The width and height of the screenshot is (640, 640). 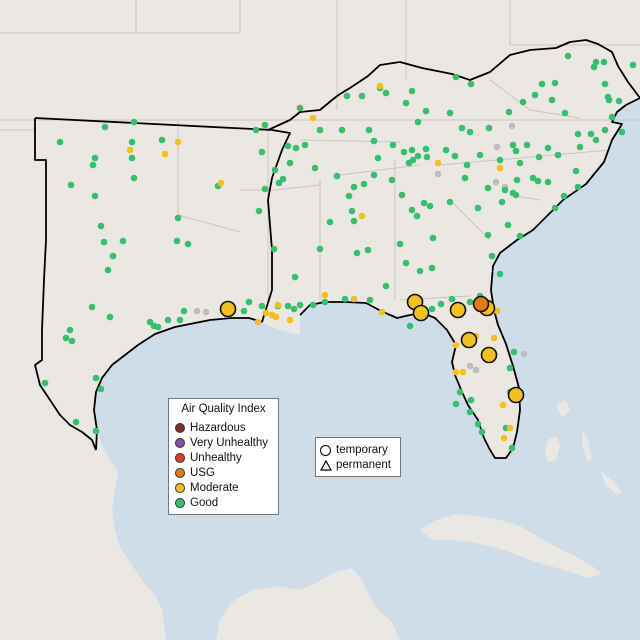 I want to click on unhealthy-swatch, so click(x=180, y=458).